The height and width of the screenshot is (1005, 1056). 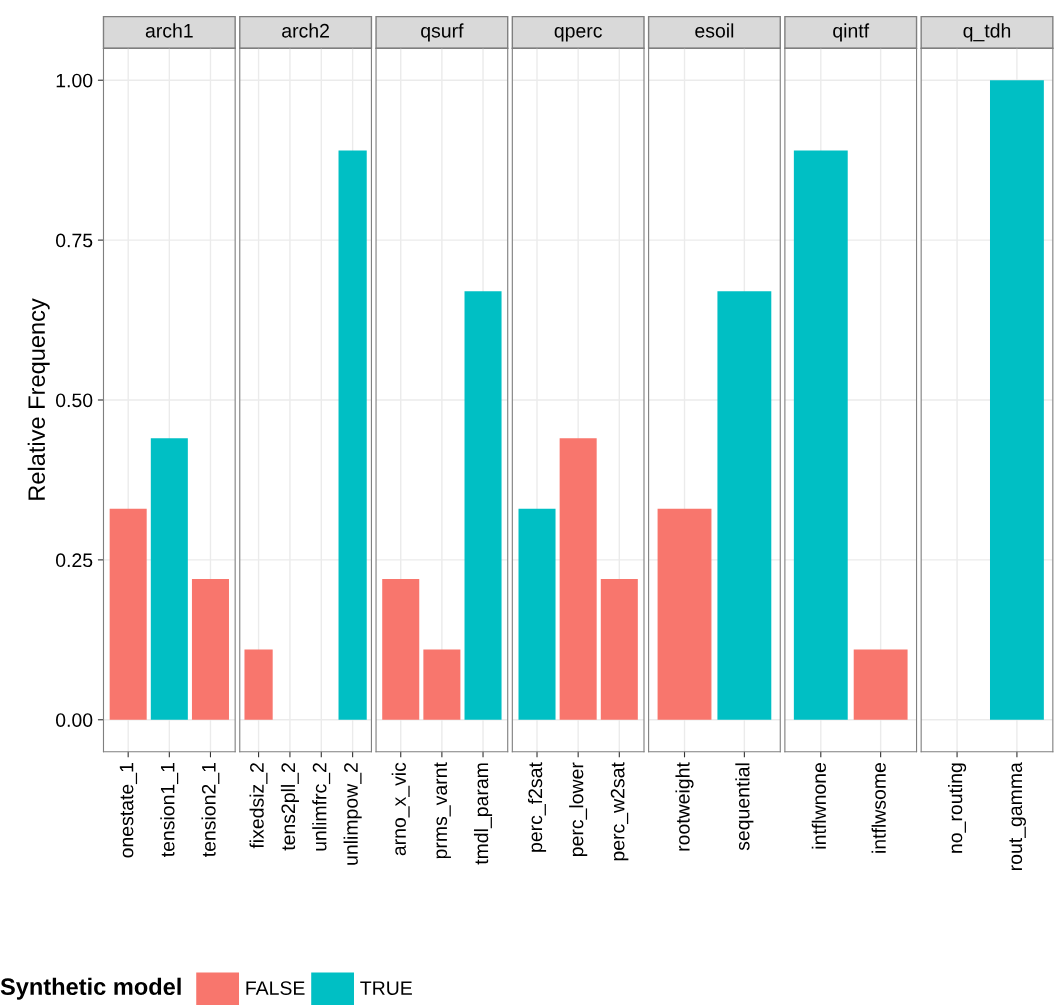 What do you see at coordinates (169, 810) in the screenshot?
I see `x-tick-label: tension1_1` at bounding box center [169, 810].